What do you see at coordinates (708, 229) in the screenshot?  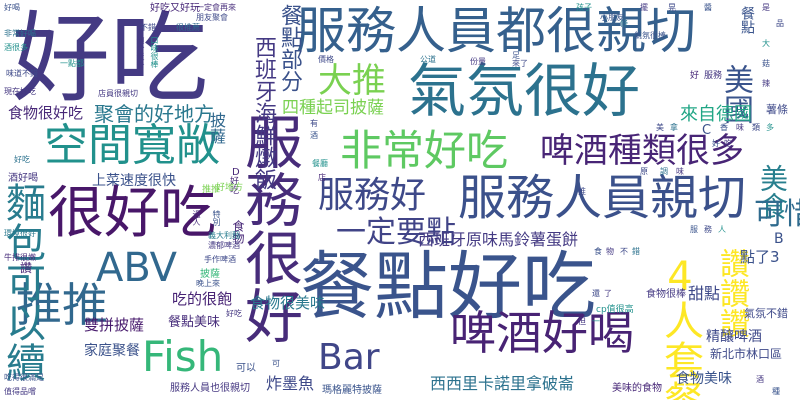 I see `word-wu: 務` at bounding box center [708, 229].